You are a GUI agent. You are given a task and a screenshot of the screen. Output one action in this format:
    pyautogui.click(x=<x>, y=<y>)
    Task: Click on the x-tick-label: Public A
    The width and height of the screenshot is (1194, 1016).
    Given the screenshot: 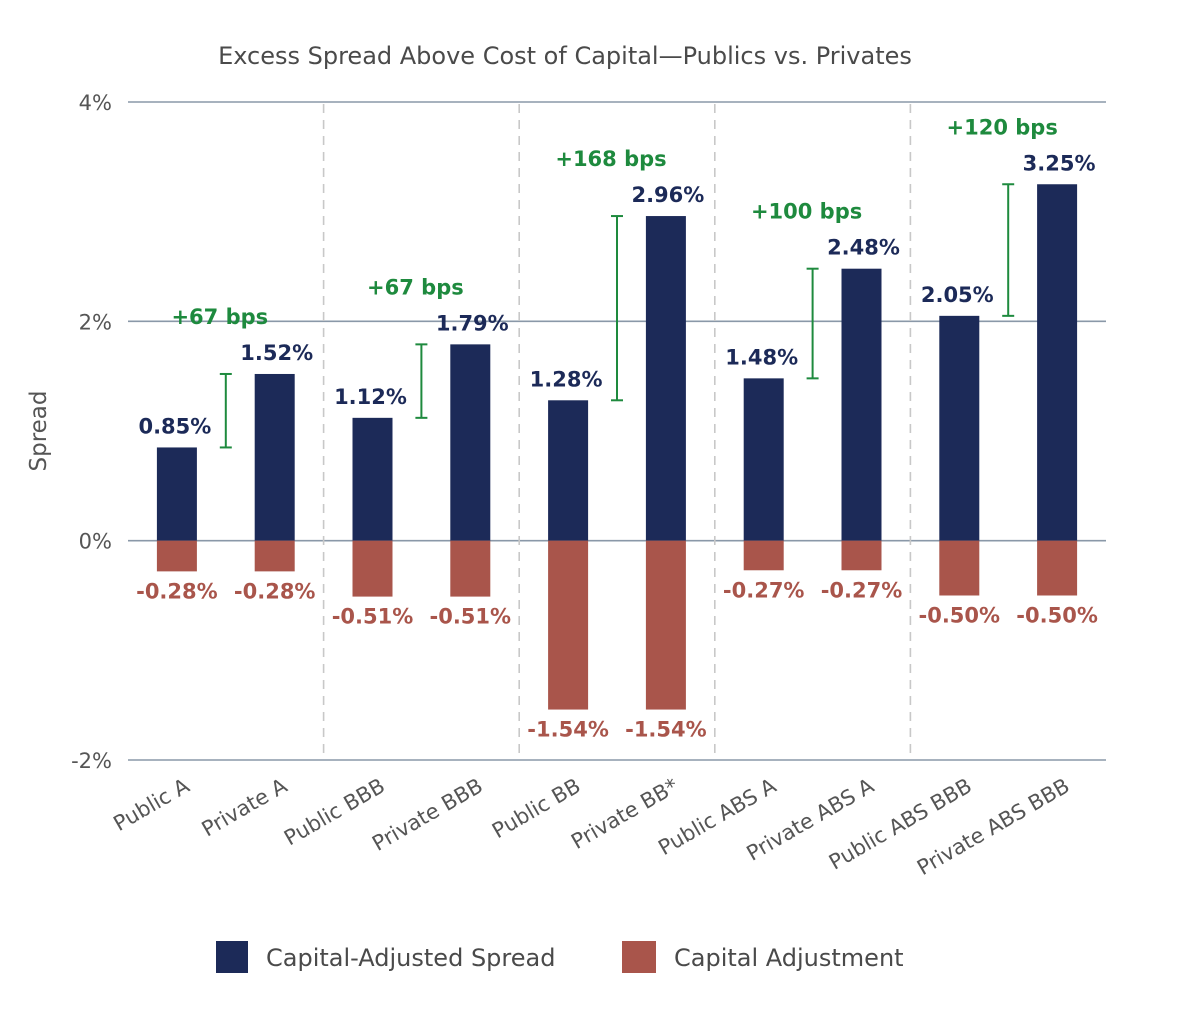 What is the action you would take?
    pyautogui.click(x=151, y=804)
    